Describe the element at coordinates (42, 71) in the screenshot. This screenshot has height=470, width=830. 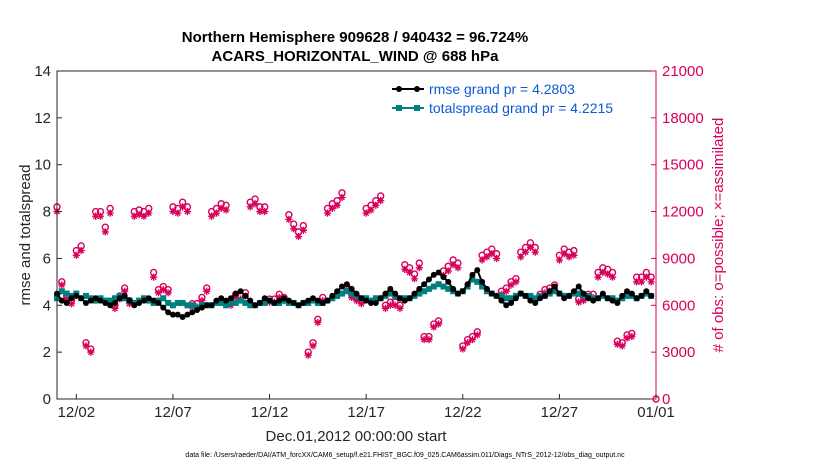
I see `y-tick-label: 14` at that location.